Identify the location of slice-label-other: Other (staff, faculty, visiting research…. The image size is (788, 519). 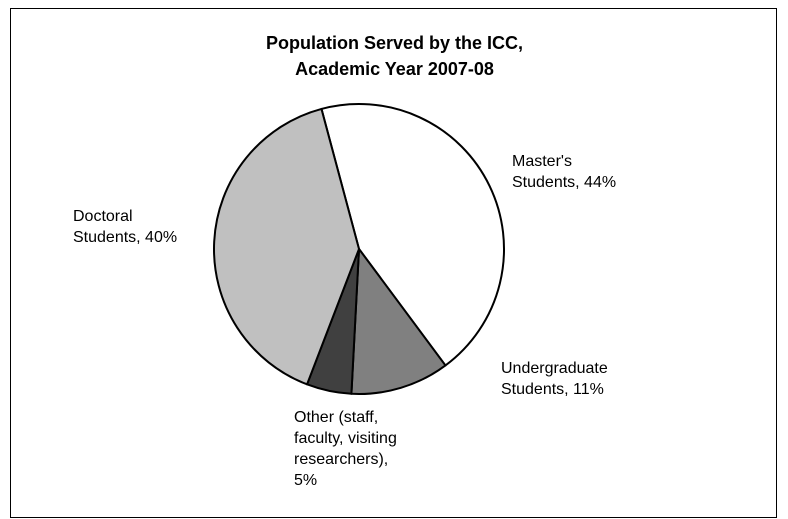
(345, 449).